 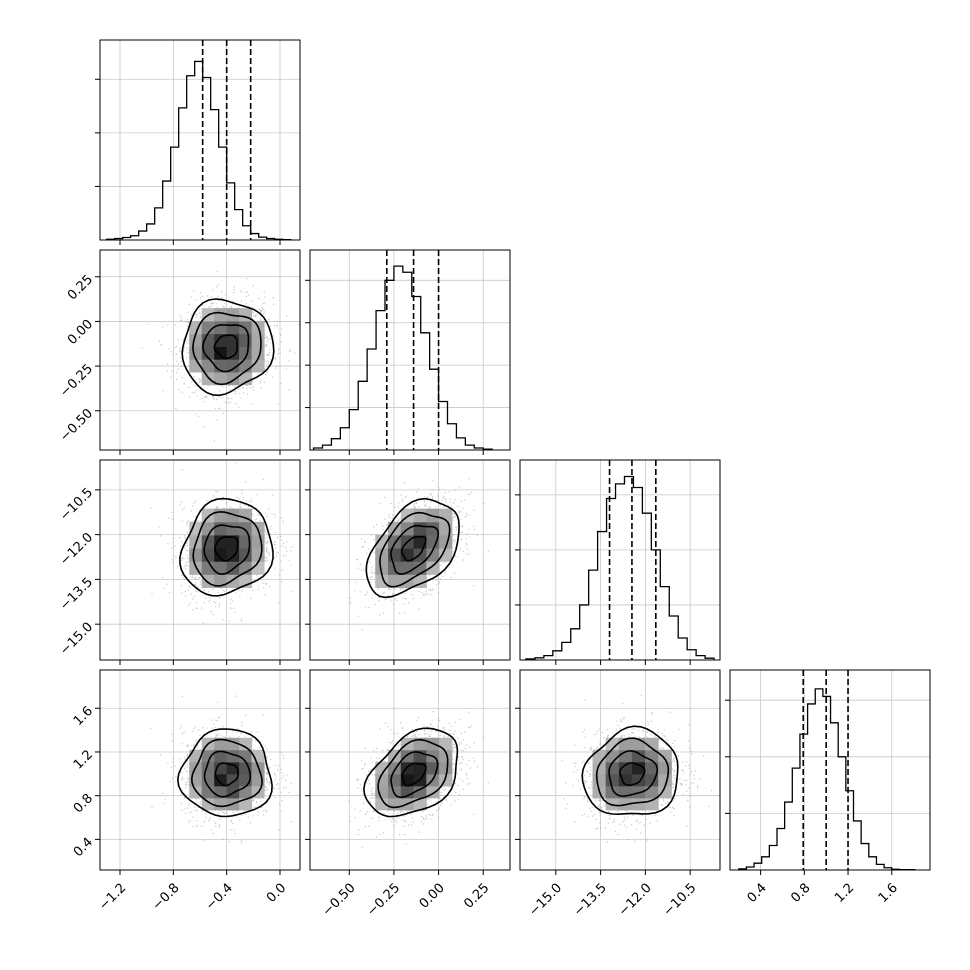 What do you see at coordinates (827, 779) in the screenshot?
I see `histogram-series` at bounding box center [827, 779].